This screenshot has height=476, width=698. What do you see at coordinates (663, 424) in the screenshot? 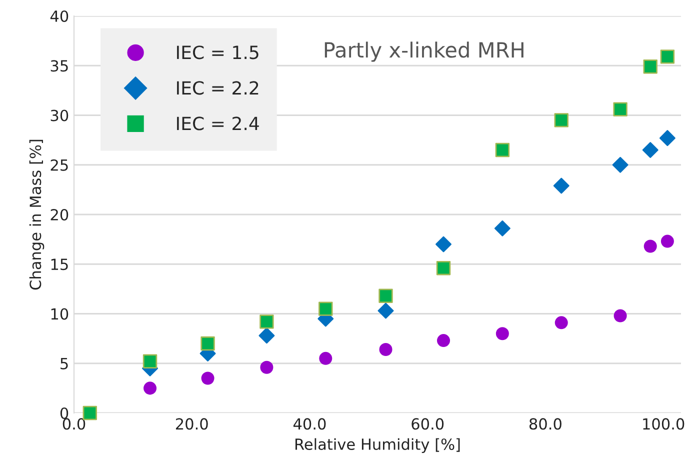
I see `x-tick-label: 100.0` at bounding box center [663, 424].